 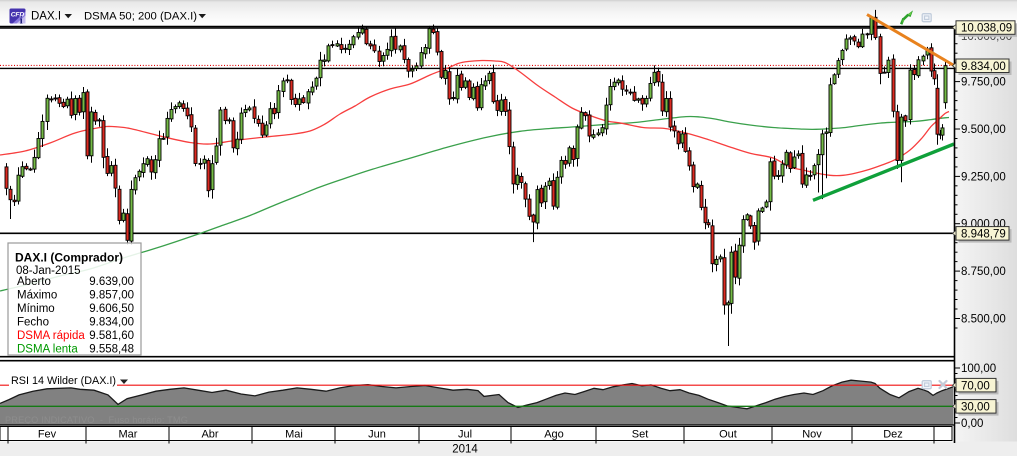 I want to click on svg-text: Ago, so click(x=554, y=435).